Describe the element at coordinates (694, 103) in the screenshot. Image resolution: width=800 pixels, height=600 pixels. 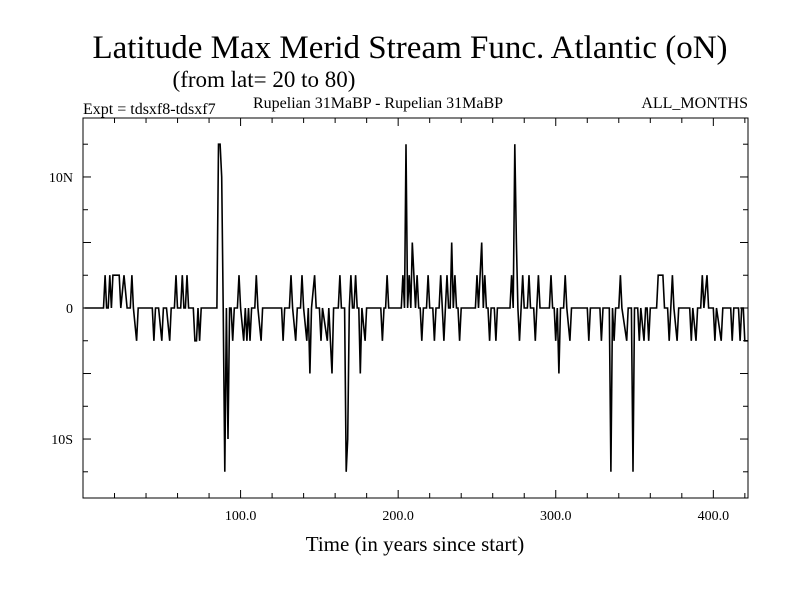
I see `months-label: ALL_MONTHS` at that location.